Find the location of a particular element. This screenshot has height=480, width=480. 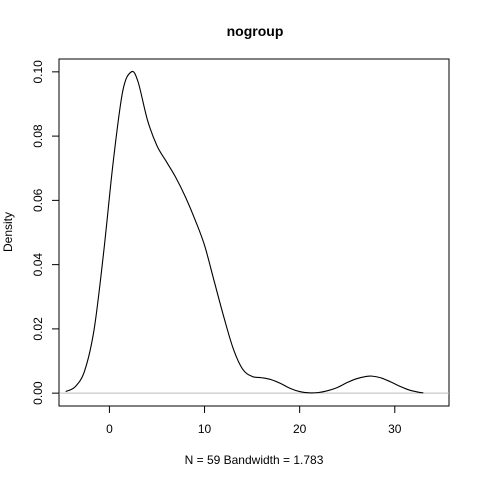

y-tick-label: 0.06 is located at coordinates (38, 200).